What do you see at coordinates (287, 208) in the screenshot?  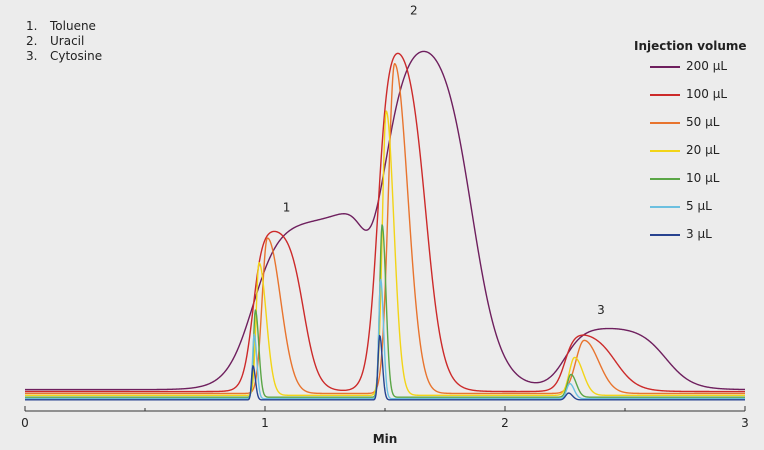 I see `peak-label: 1` at bounding box center [287, 208].